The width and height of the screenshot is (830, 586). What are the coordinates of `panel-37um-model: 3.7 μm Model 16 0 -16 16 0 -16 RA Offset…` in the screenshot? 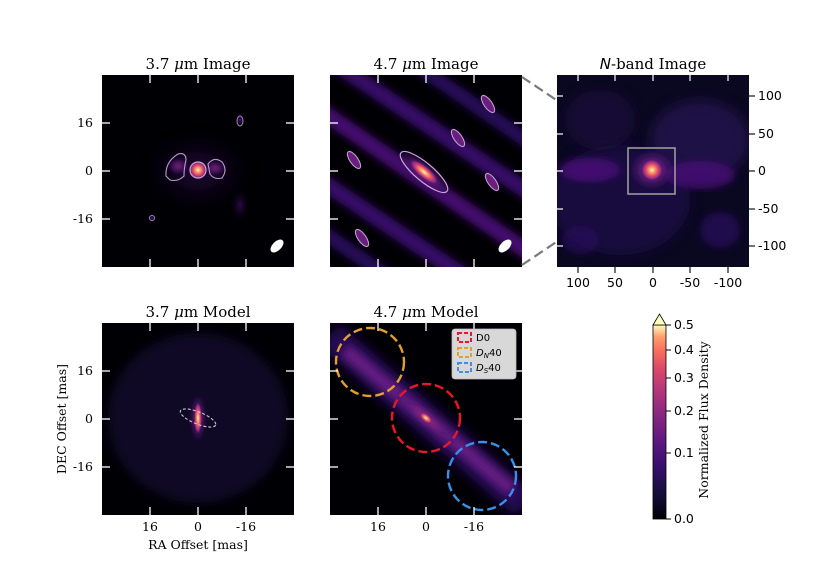 It's located at (174, 427).